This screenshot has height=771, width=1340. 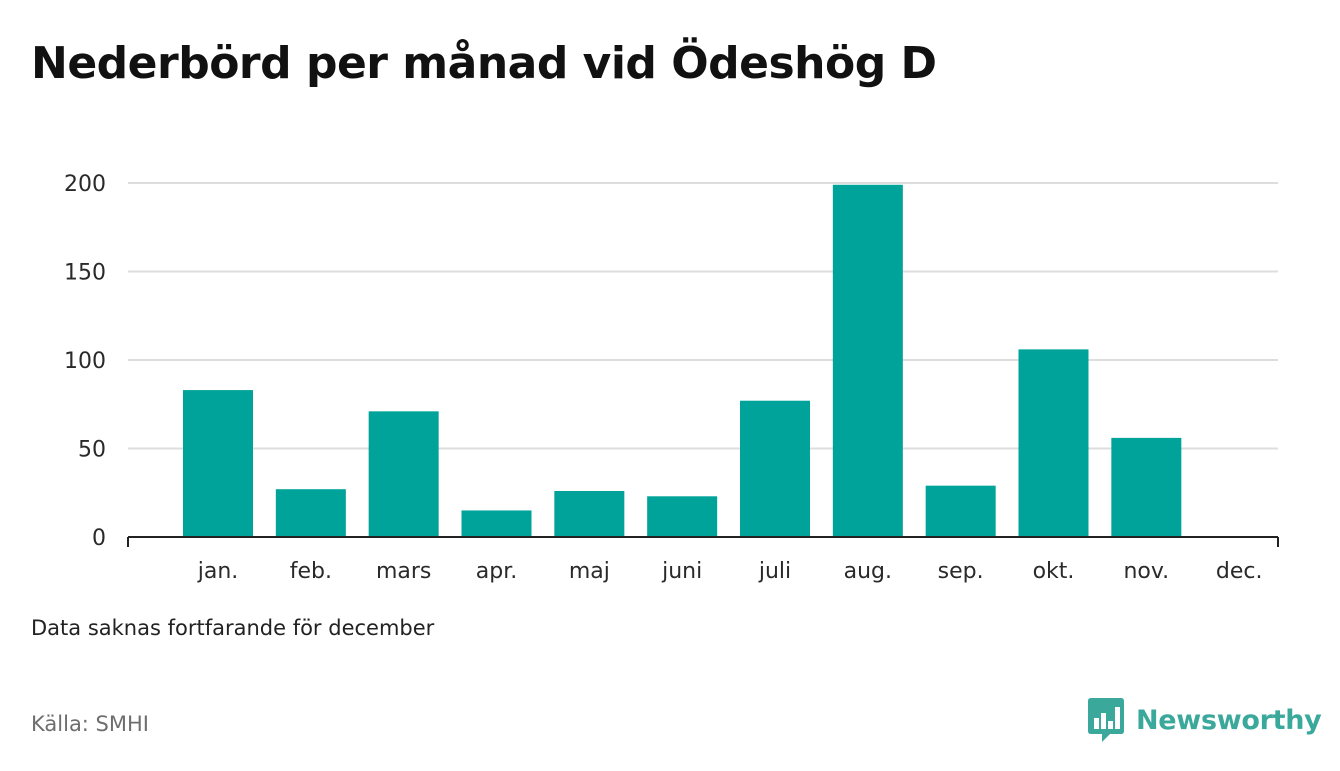 I want to click on y-tick-label: 200, so click(x=85, y=184).